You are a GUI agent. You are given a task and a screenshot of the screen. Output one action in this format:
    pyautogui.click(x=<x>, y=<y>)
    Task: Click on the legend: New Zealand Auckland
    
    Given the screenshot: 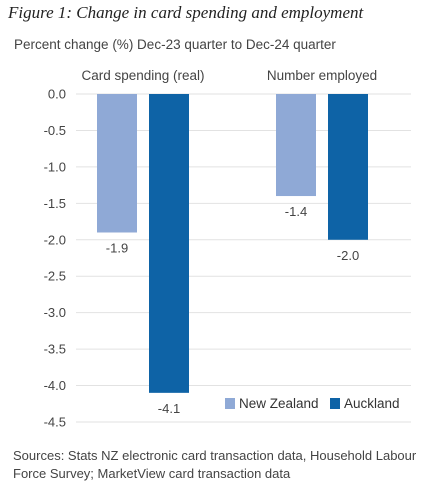 What is the action you would take?
    pyautogui.click(x=312, y=403)
    